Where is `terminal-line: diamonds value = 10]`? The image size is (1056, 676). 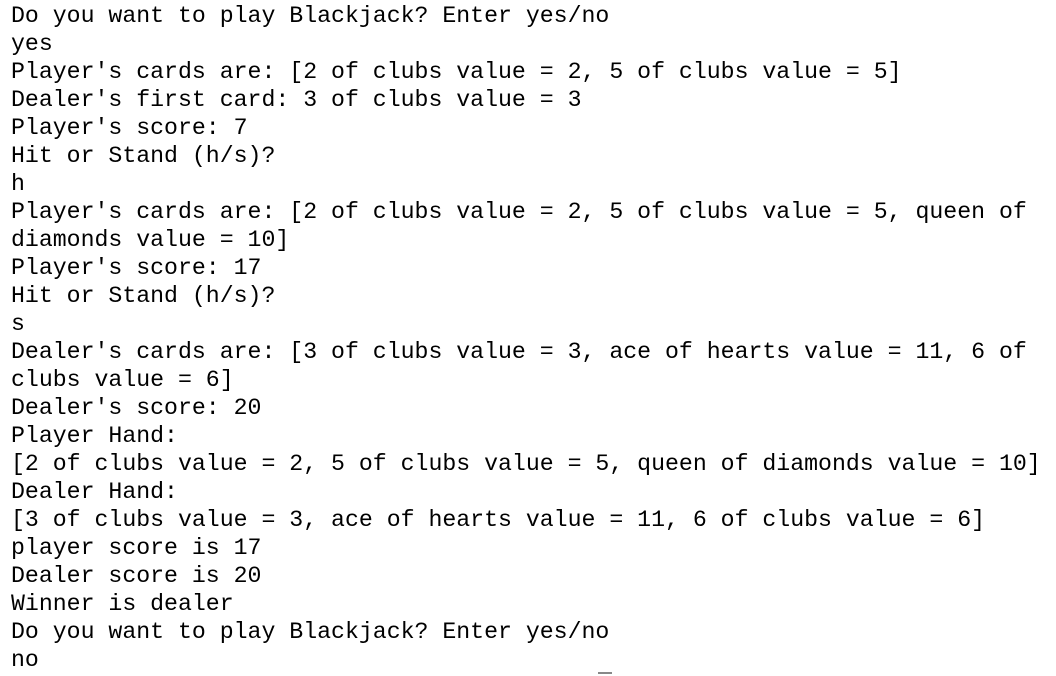
terminal-line: diamonds value = 10] is located at coordinates (150, 240).